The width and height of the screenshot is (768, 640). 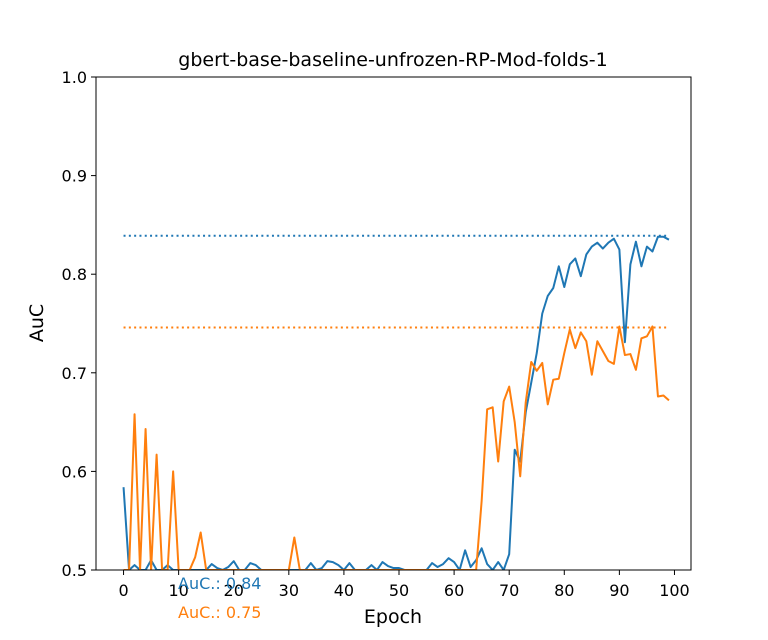 I want to click on x-tick-label: 10, so click(x=178, y=590).